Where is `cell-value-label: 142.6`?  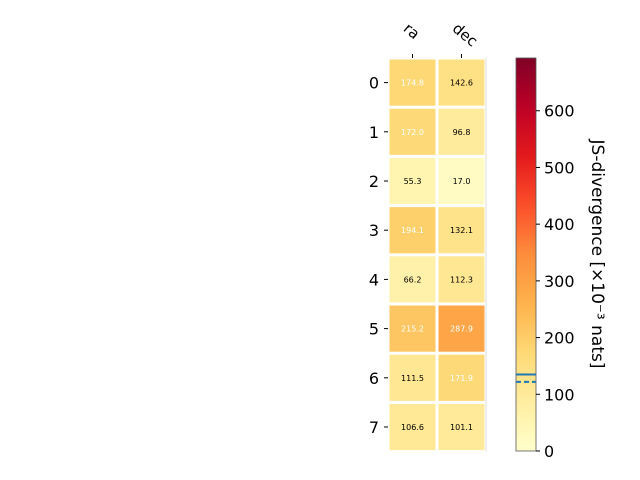
cell-value-label: 142.6 is located at coordinates (461, 83).